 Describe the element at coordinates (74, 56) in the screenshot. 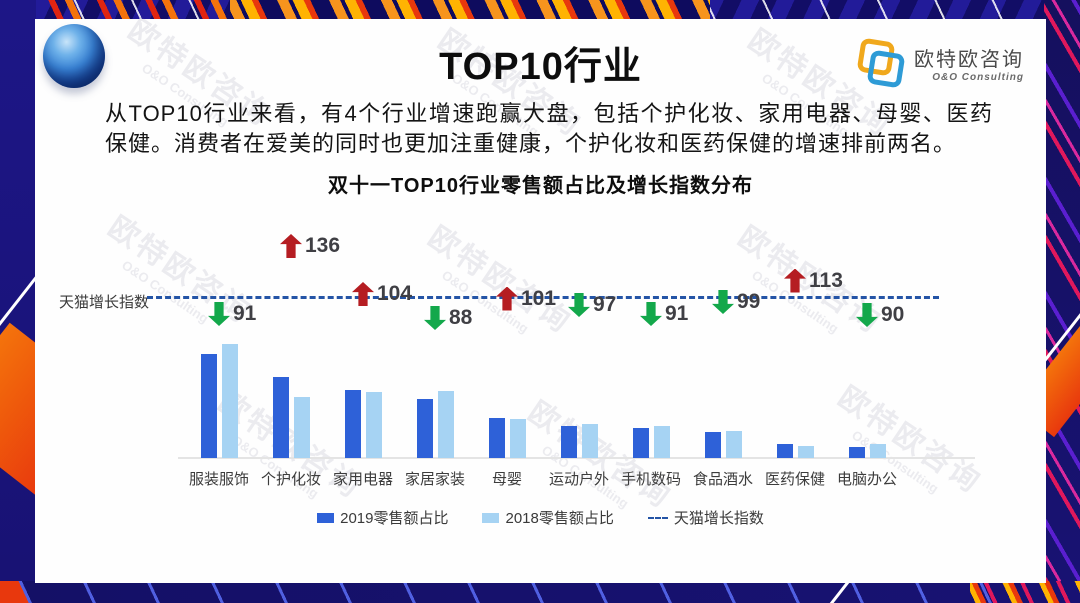

I see `globe-icon` at that location.